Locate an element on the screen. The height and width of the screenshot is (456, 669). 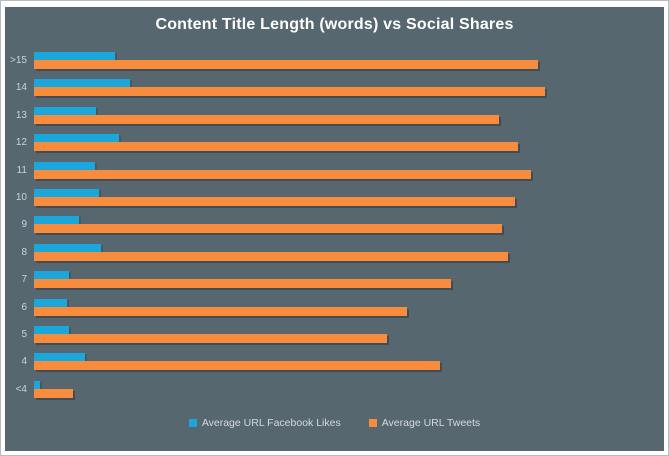
y-axis-label: 14 is located at coordinates (21, 88).